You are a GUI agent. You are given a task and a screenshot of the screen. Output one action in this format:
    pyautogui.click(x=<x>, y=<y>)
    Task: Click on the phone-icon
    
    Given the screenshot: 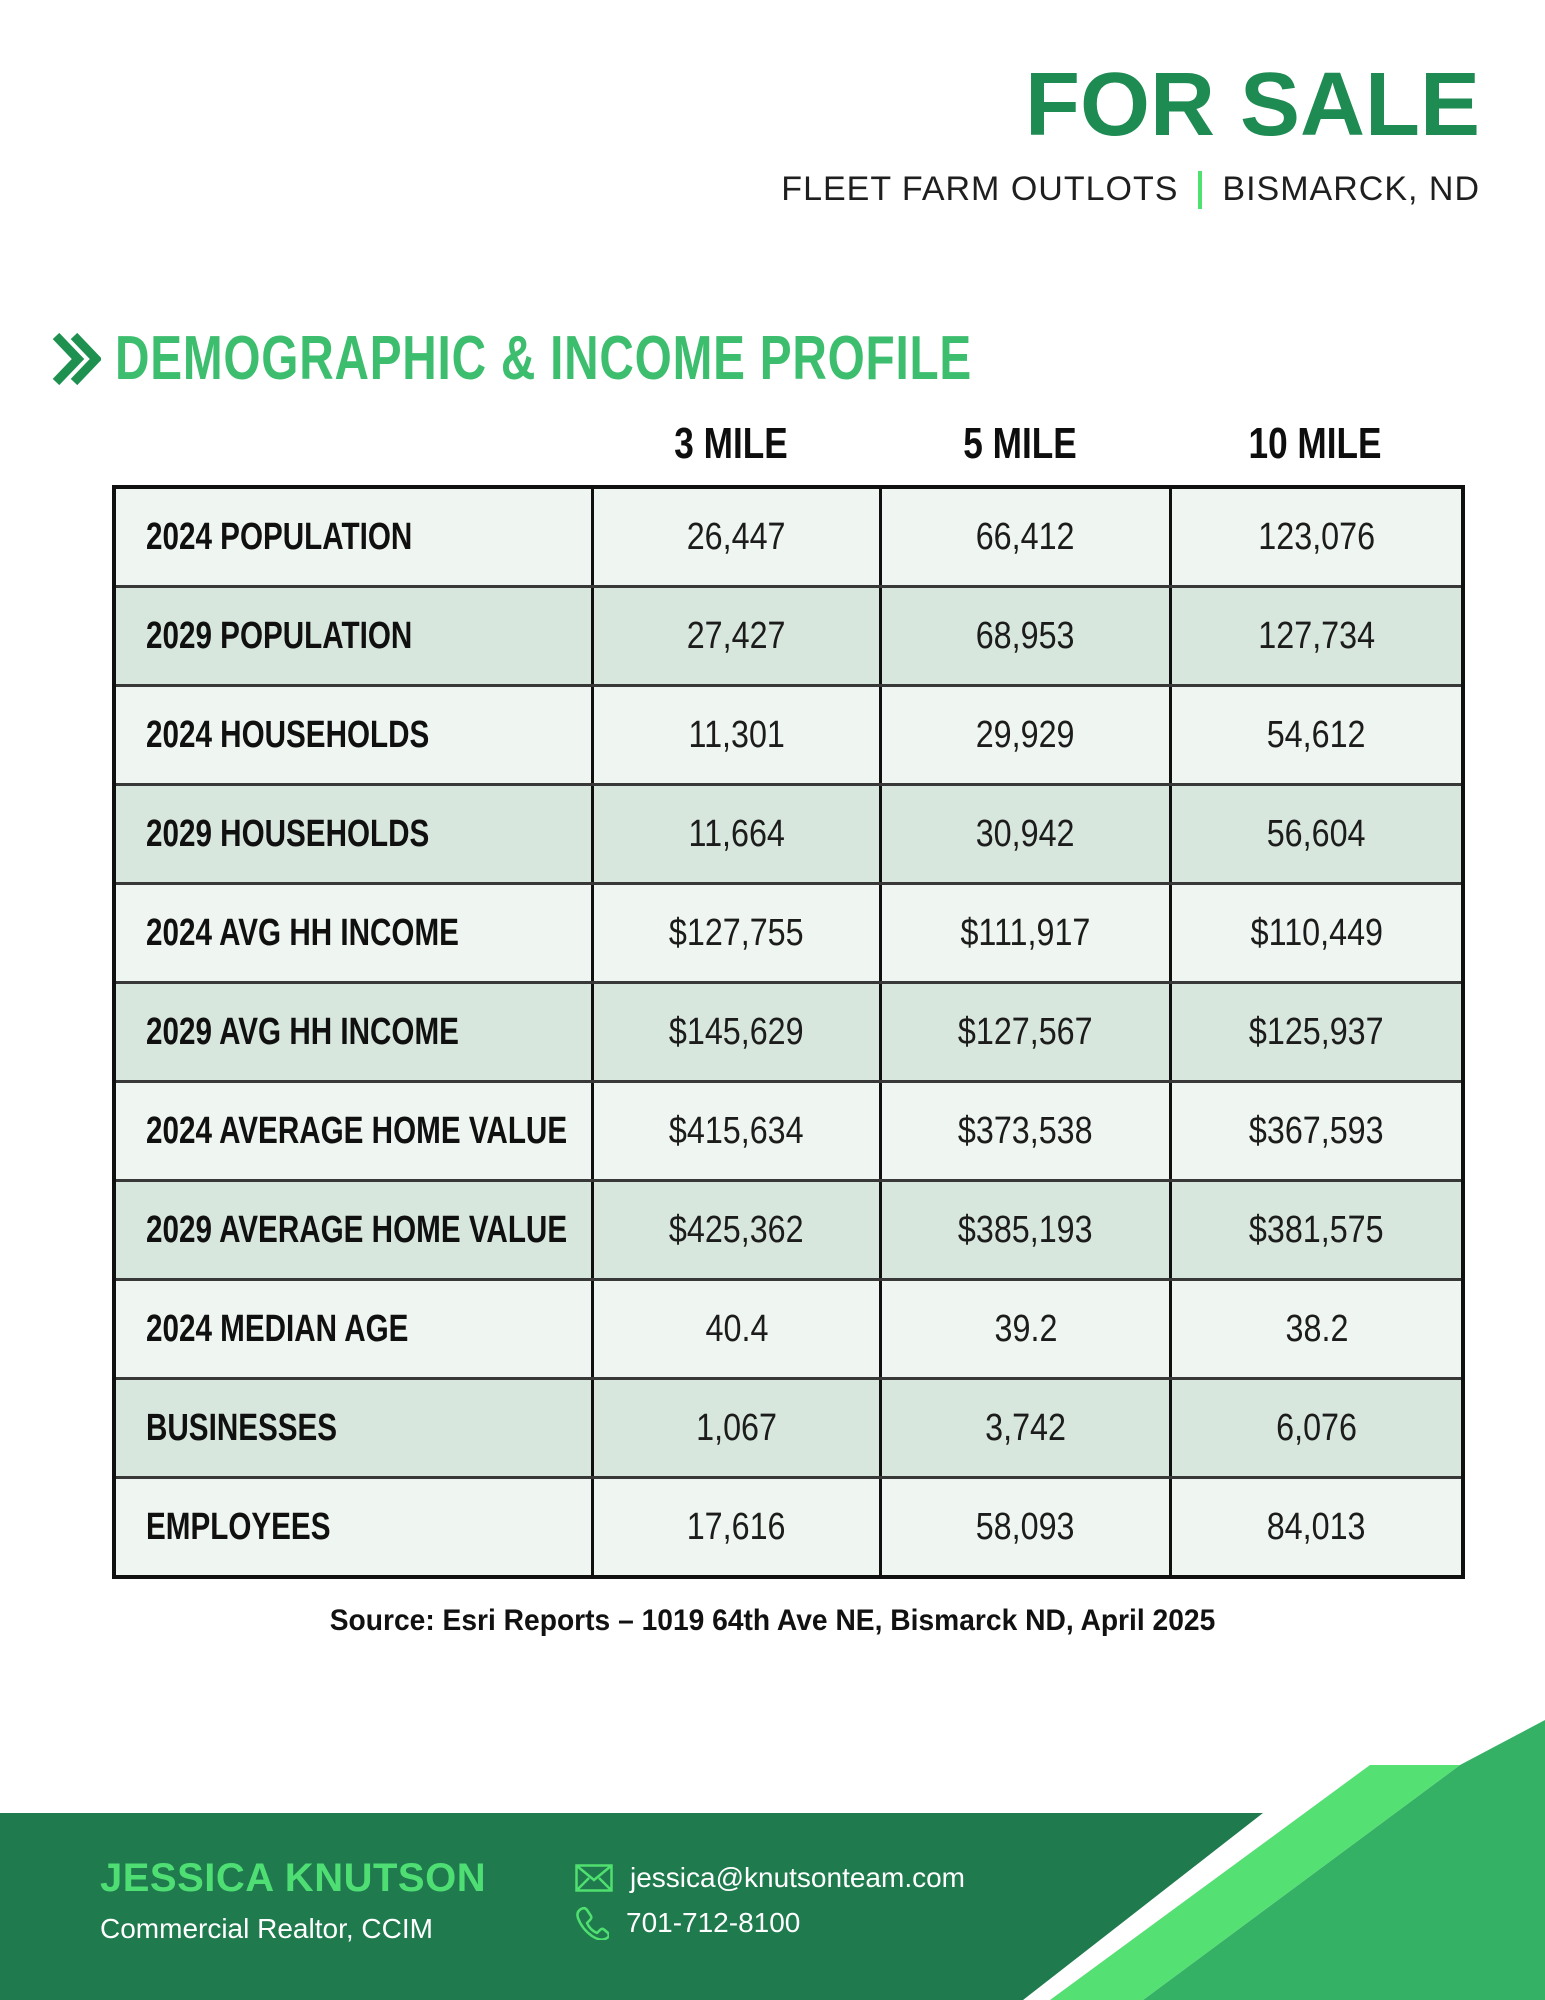 What is the action you would take?
    pyautogui.click(x=592, y=1923)
    